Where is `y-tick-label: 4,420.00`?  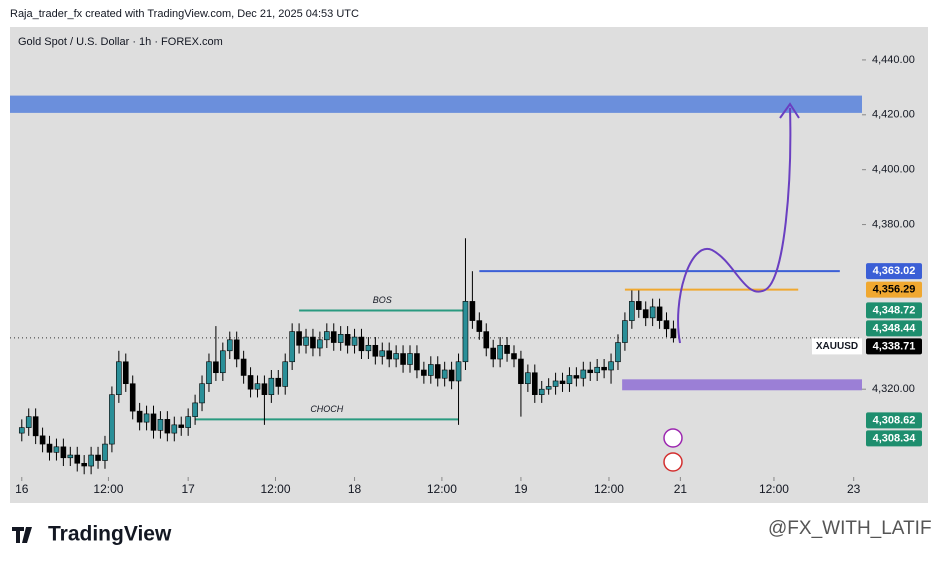
y-tick-label: 4,420.00 is located at coordinates (893, 115).